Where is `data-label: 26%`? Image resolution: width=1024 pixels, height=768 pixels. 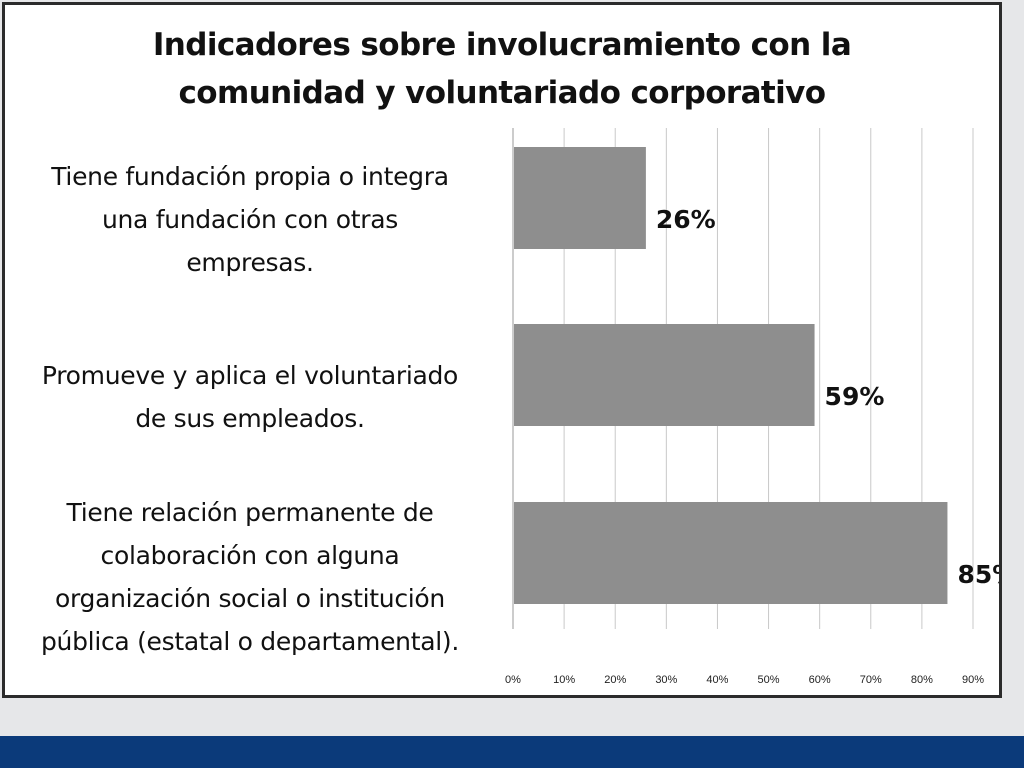
data-label: 26% is located at coordinates (686, 219).